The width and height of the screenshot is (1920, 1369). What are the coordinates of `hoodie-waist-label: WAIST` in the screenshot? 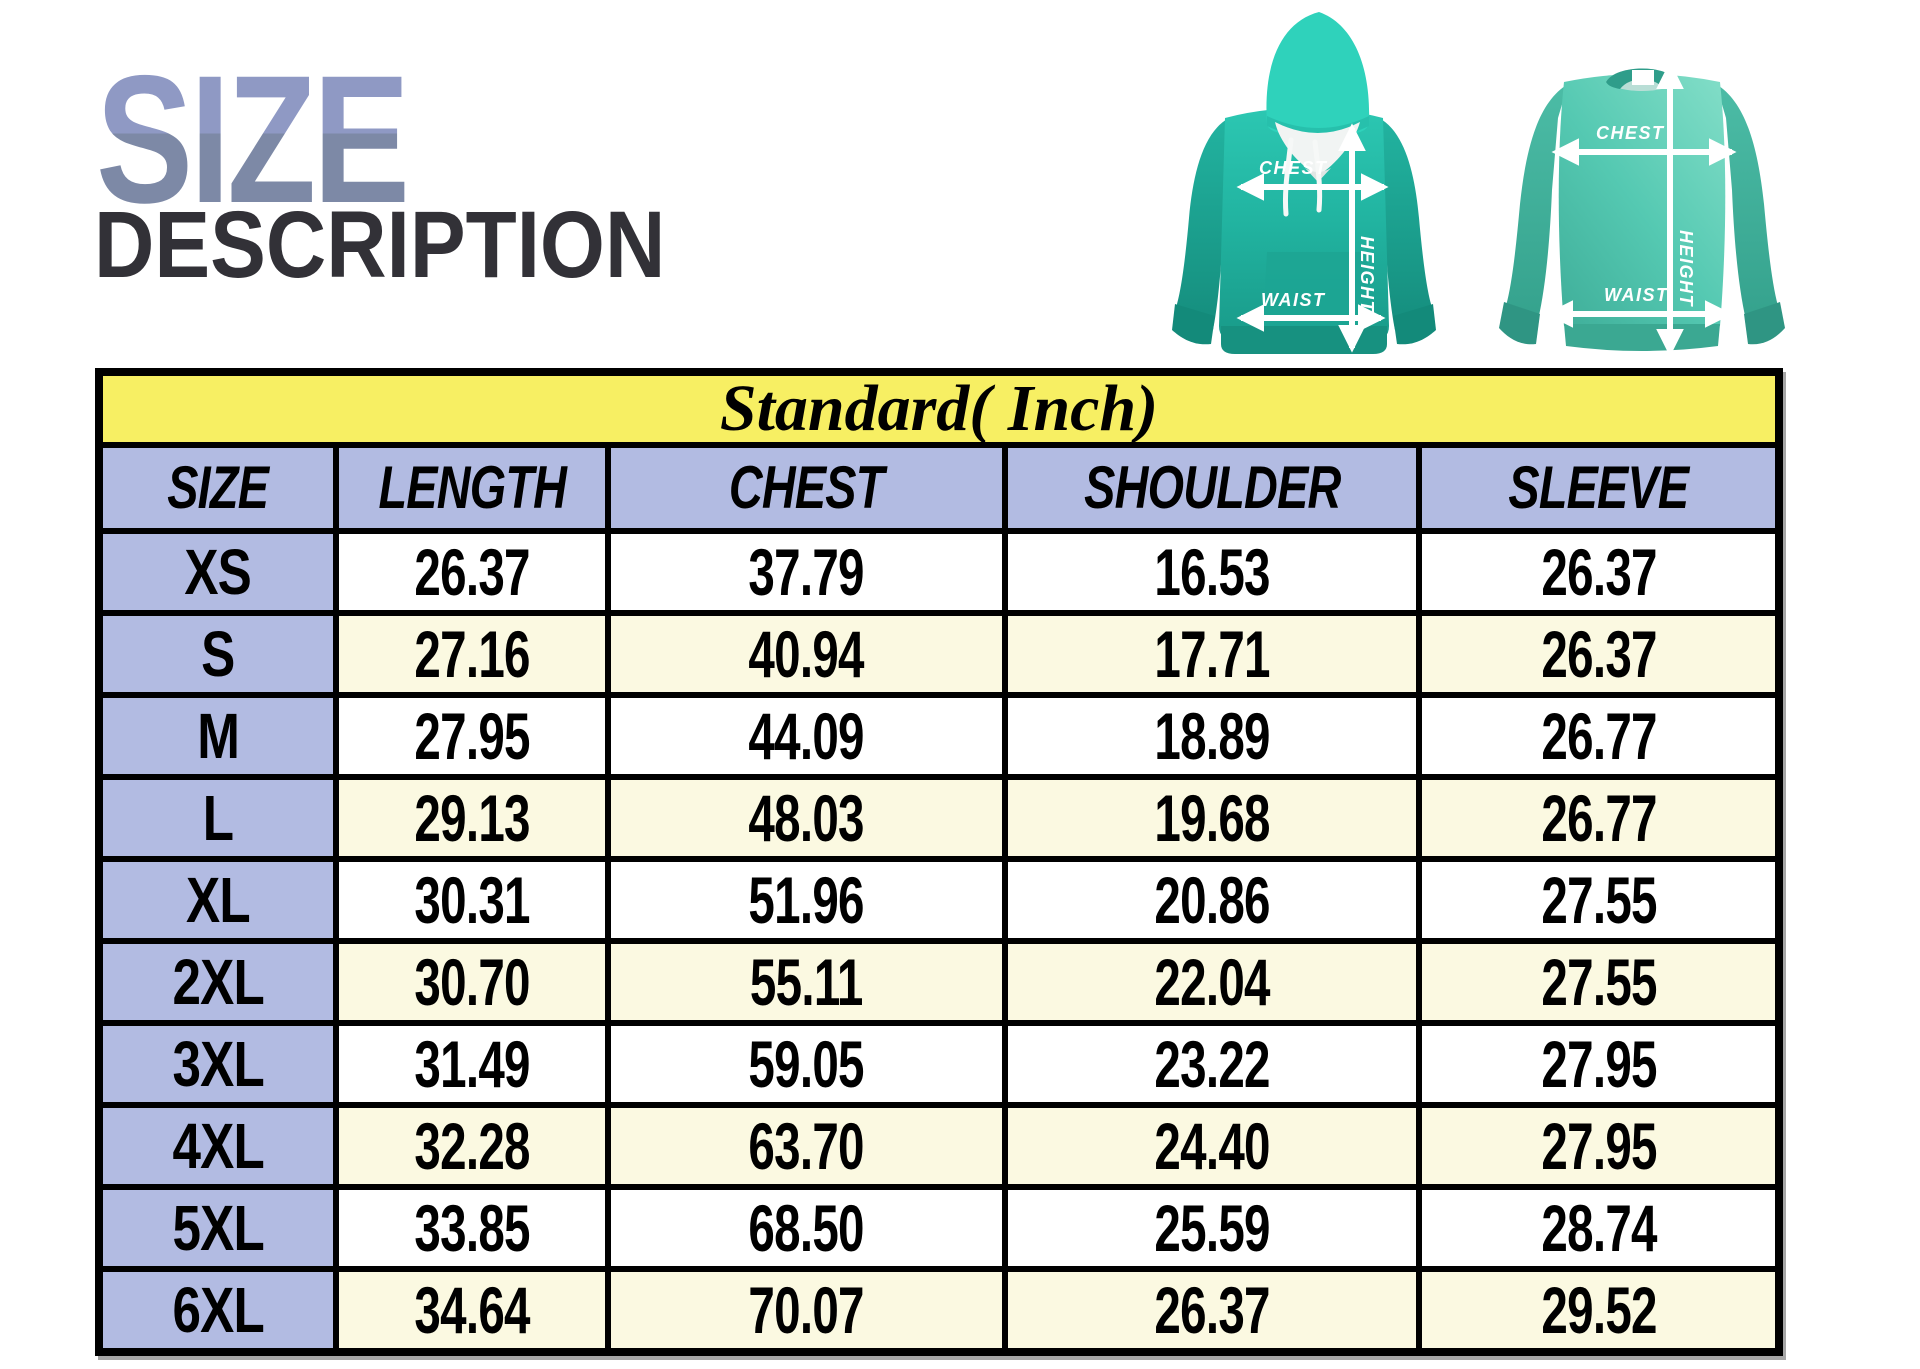 It's located at (1293, 300).